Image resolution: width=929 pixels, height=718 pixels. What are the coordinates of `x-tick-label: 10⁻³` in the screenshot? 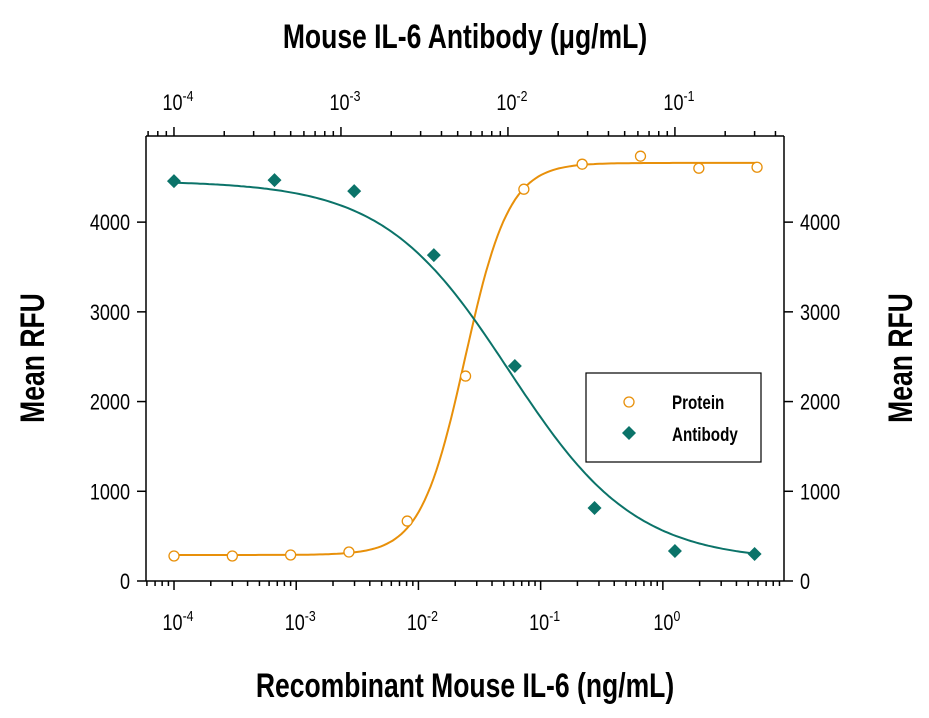 It's located at (300, 622).